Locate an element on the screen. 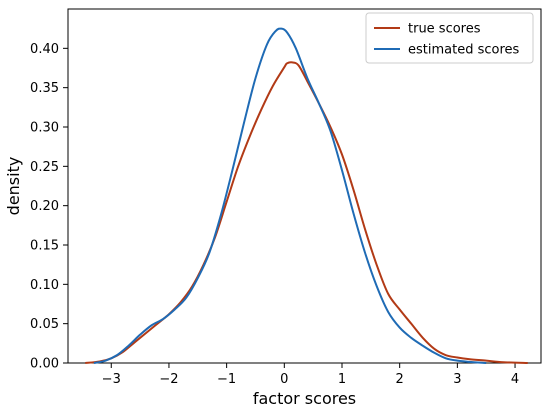  y-tick-label: 0.25 is located at coordinates (44, 167).